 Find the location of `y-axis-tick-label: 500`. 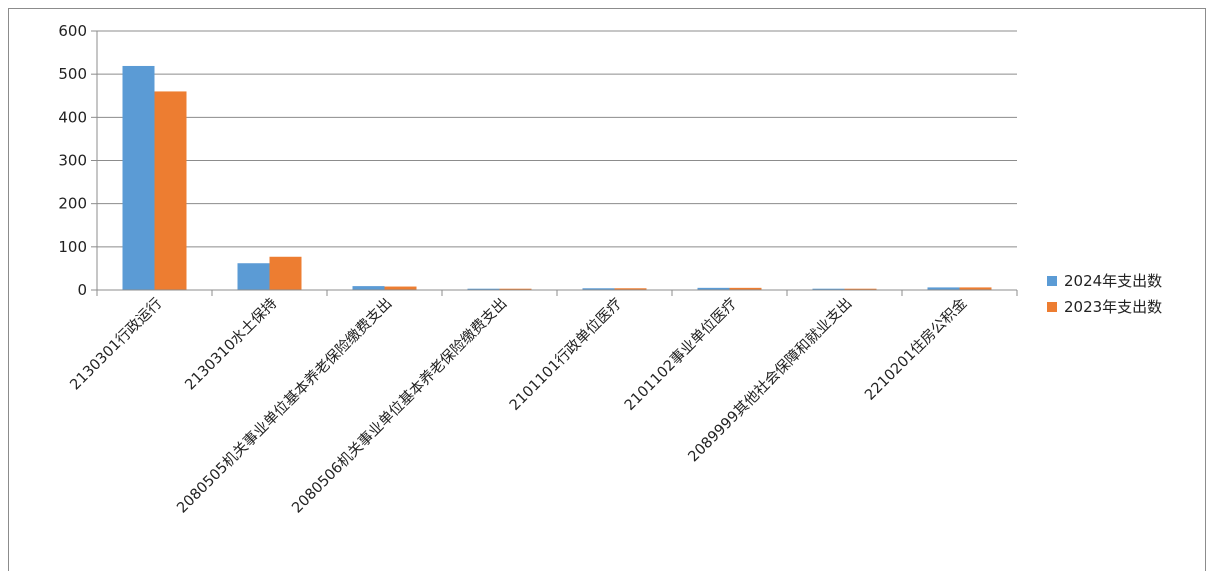

y-axis-tick-label: 500 is located at coordinates (72, 74).